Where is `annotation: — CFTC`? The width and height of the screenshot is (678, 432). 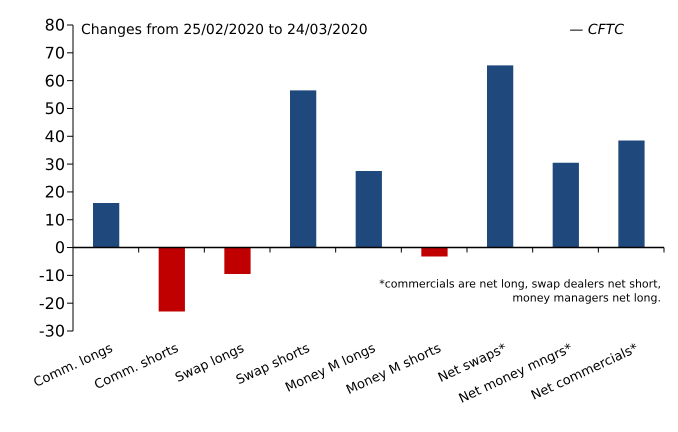 annotation: — CFTC is located at coordinates (596, 30).